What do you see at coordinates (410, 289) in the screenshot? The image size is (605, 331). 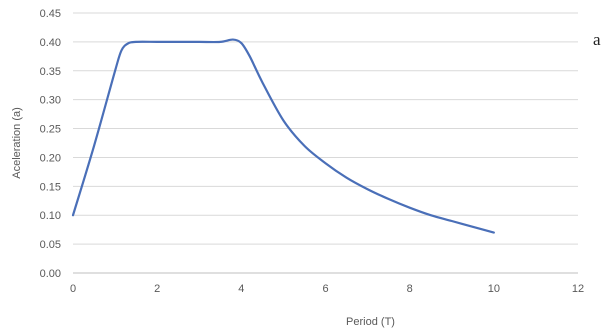 I see `x-tick-label: 8` at bounding box center [410, 289].